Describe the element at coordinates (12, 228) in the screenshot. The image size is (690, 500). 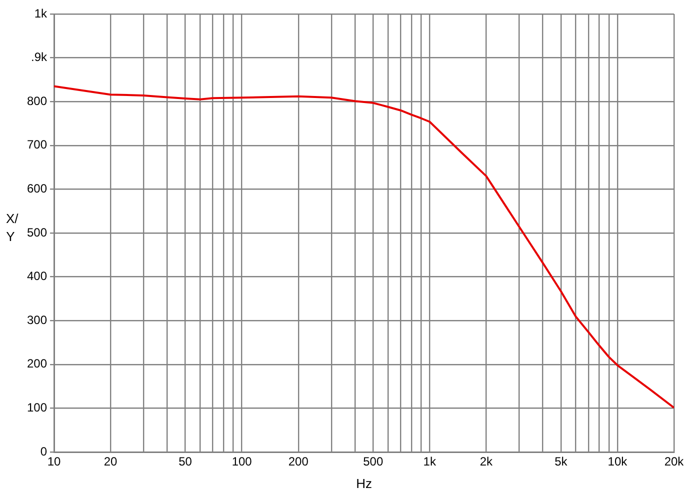
I see `y-axis-title: X/Y` at that location.